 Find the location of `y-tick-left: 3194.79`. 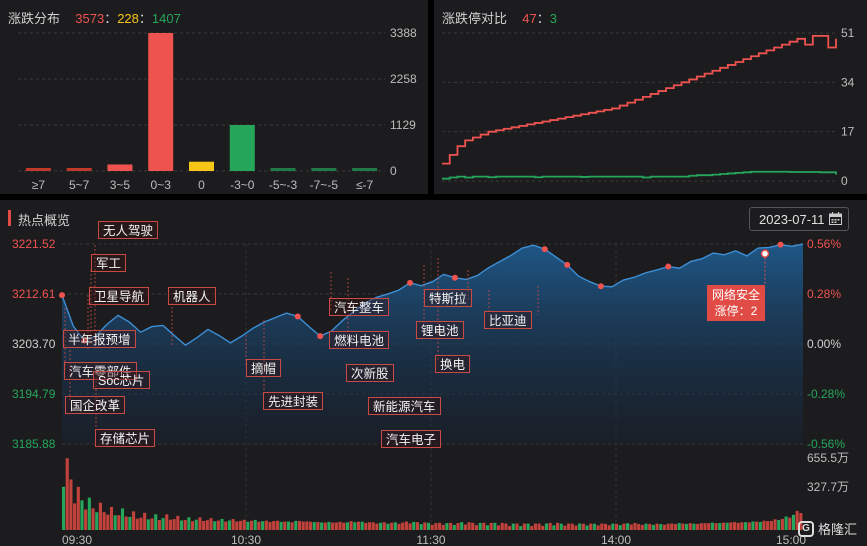

y-tick-left: 3194.79 is located at coordinates (34, 394).